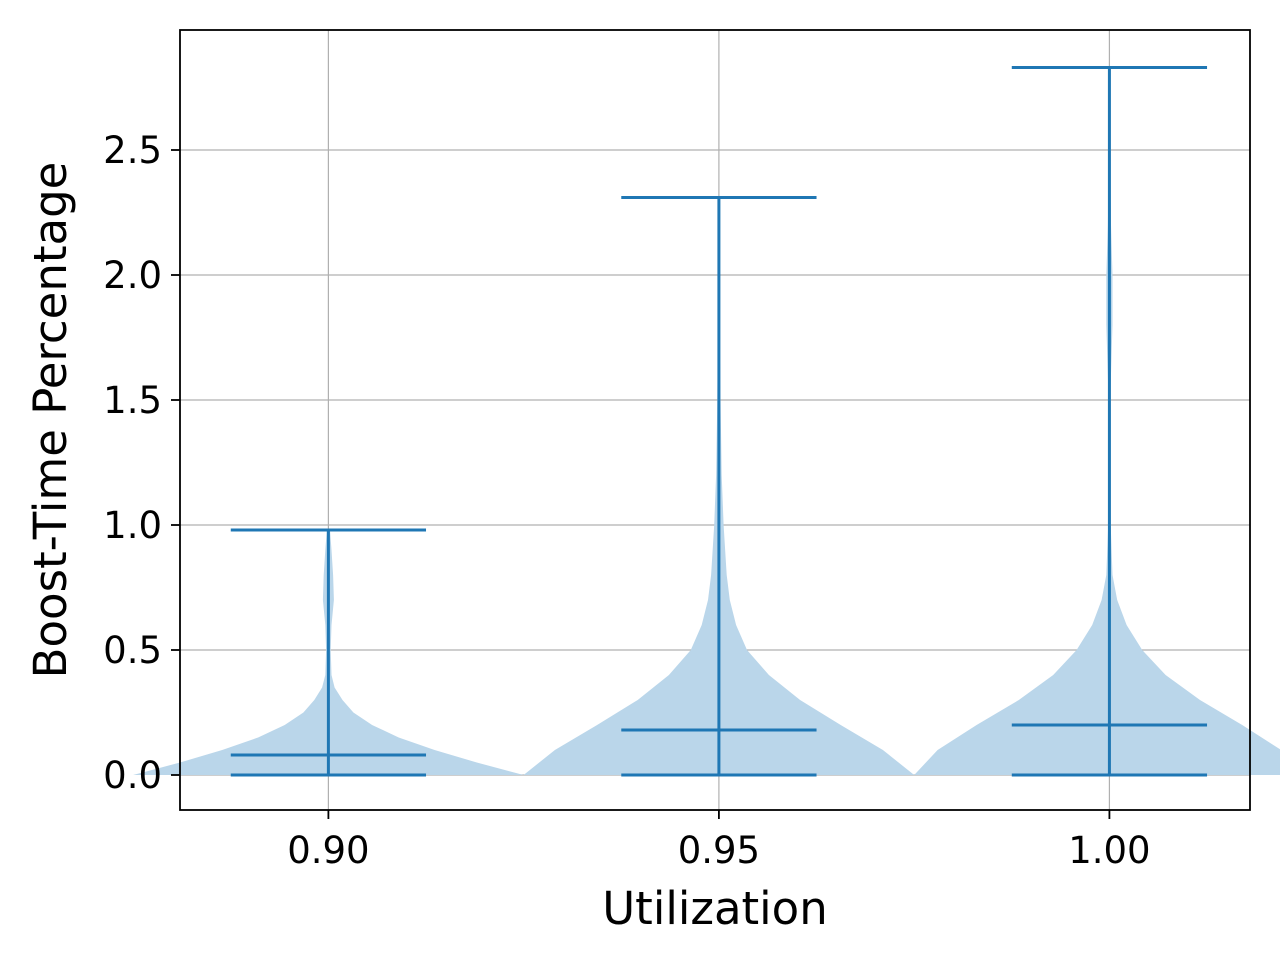  Describe the element at coordinates (1109, 850) in the screenshot. I see `x-tick-label: 1.00` at that location.